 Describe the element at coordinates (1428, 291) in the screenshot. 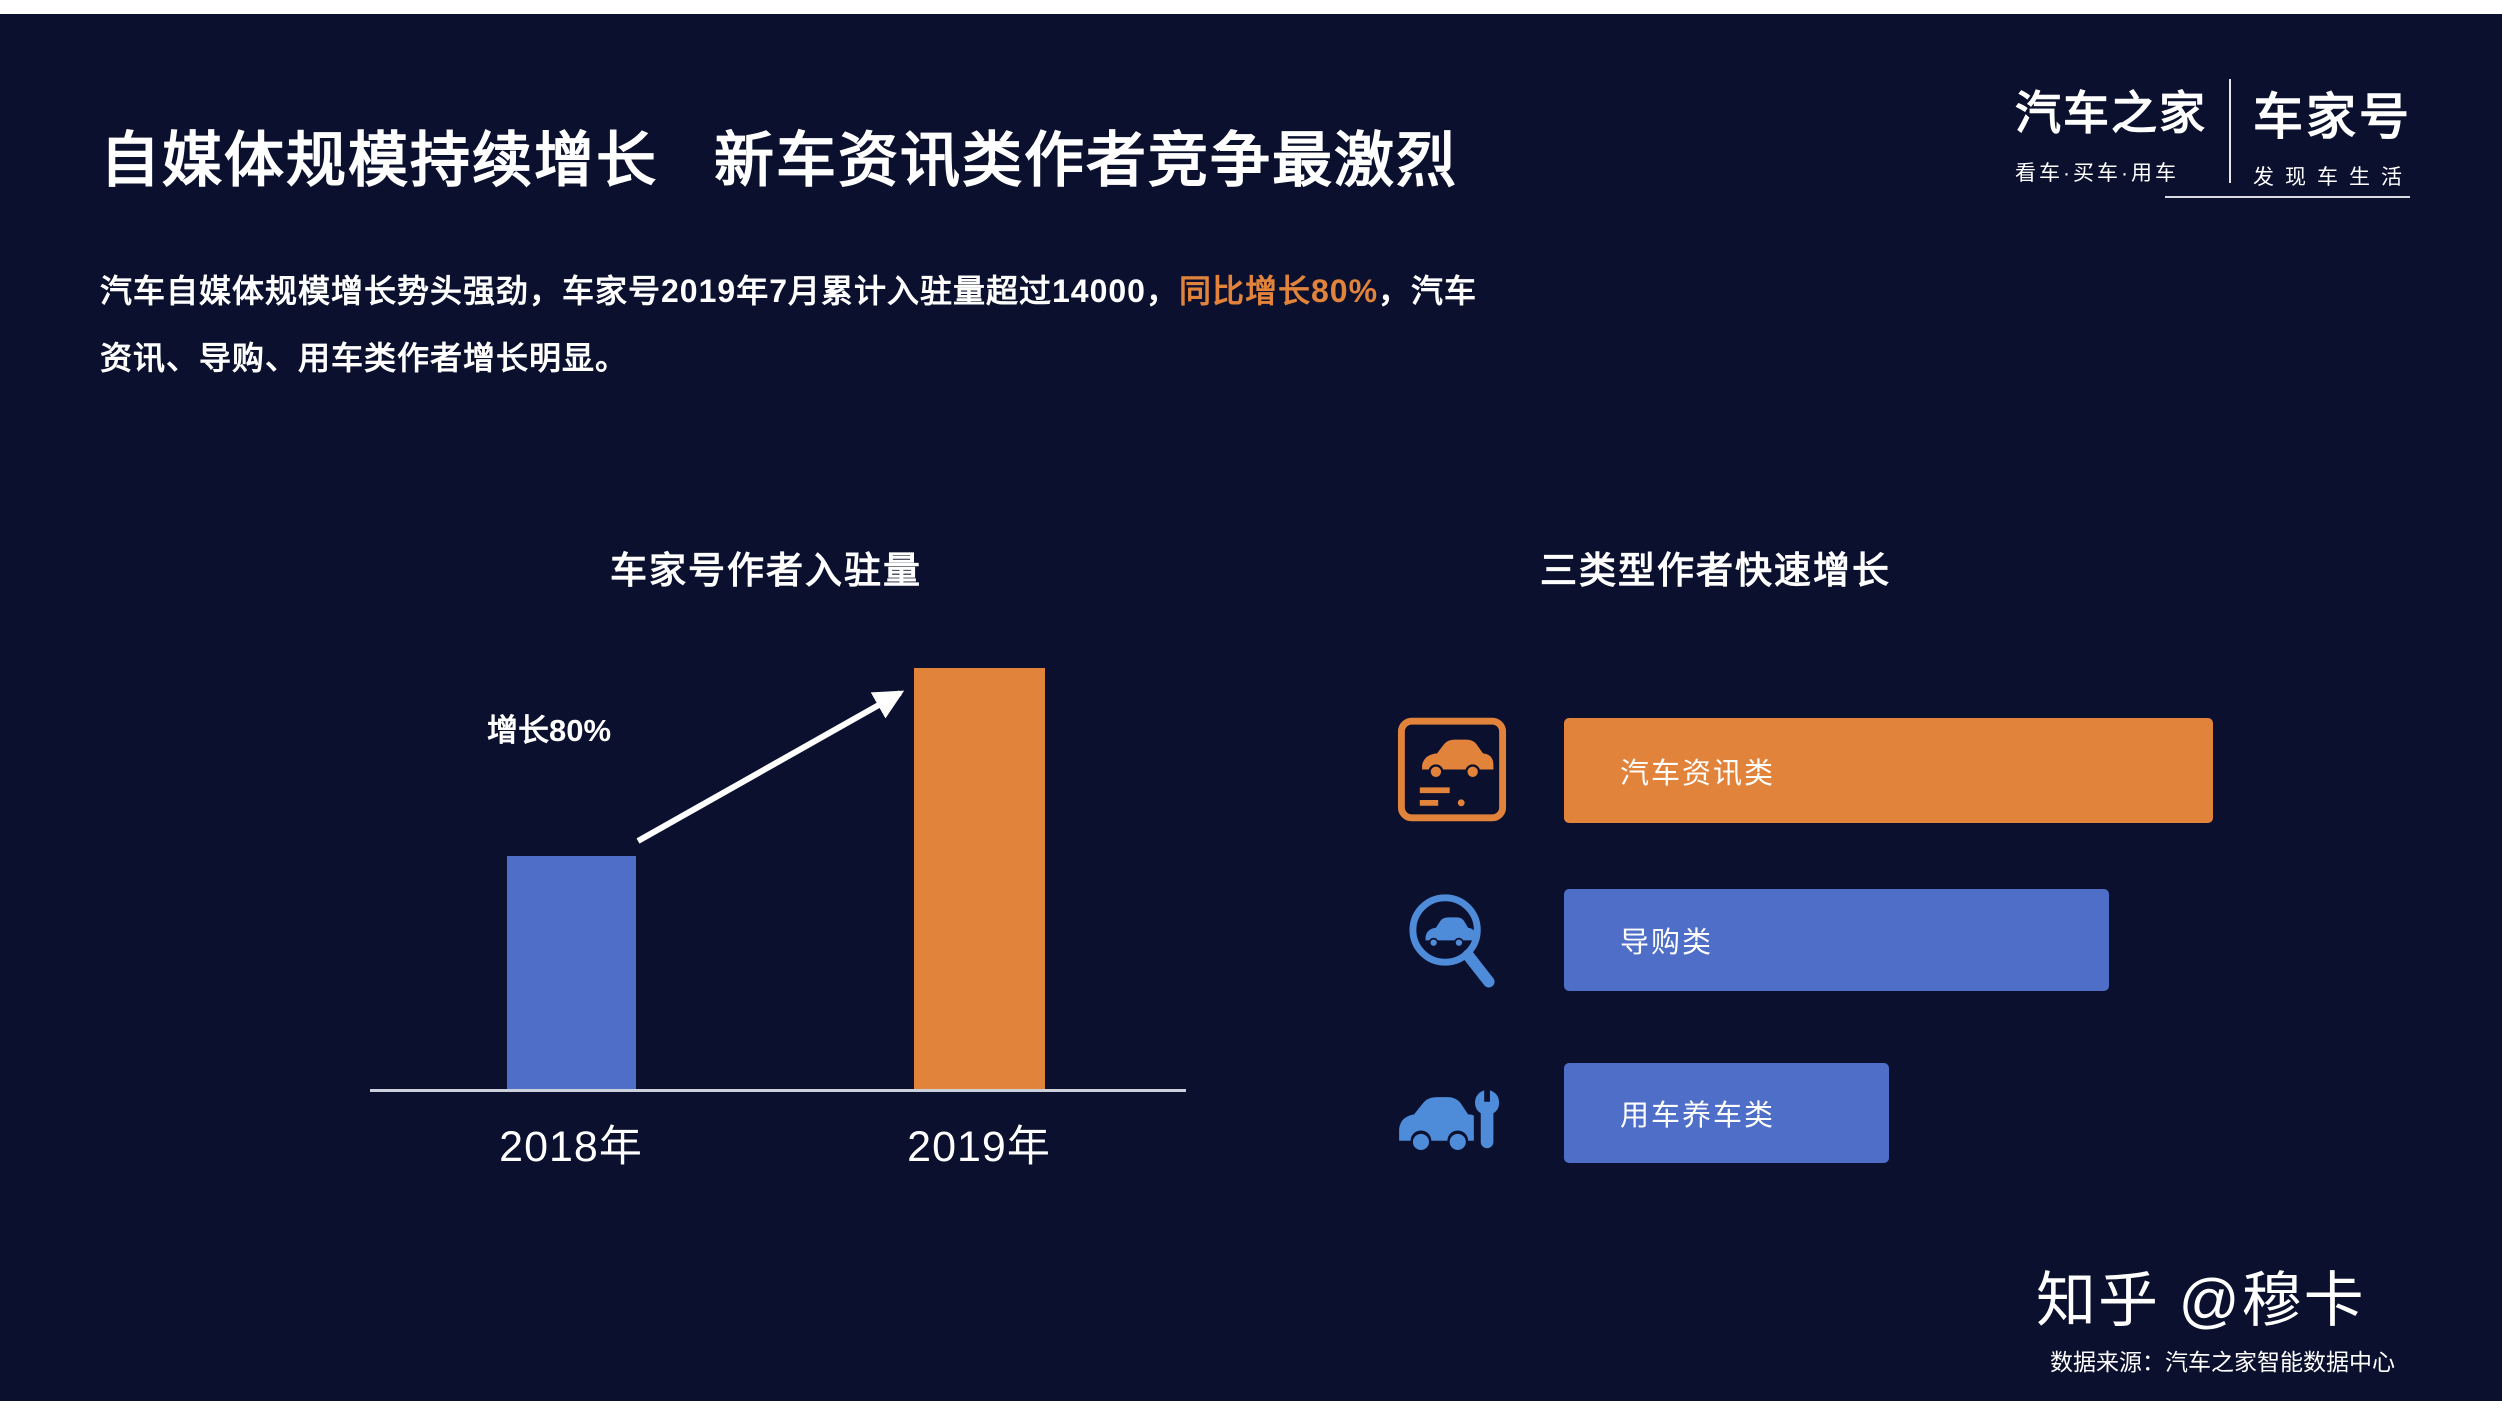

I see `intro-text-after: ，汽车` at that location.